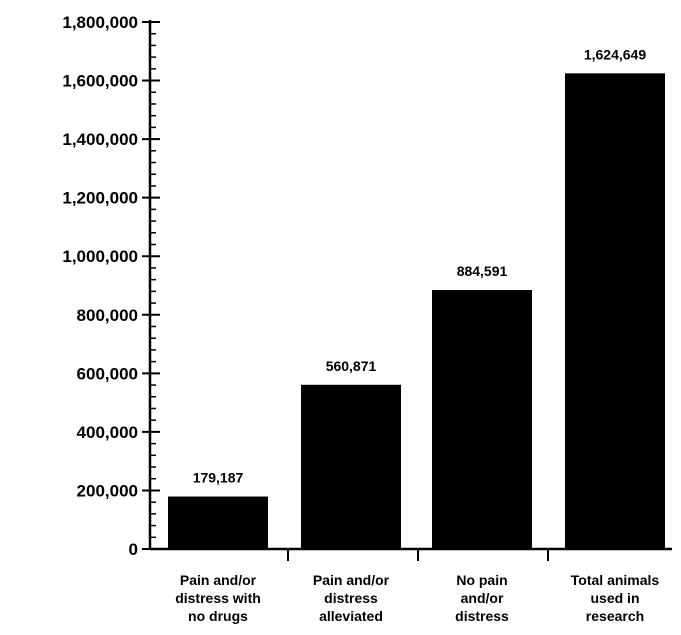 This screenshot has height=635, width=681. What do you see at coordinates (100, 139) in the screenshot?
I see `y-tick-label: 1,400,000` at bounding box center [100, 139].